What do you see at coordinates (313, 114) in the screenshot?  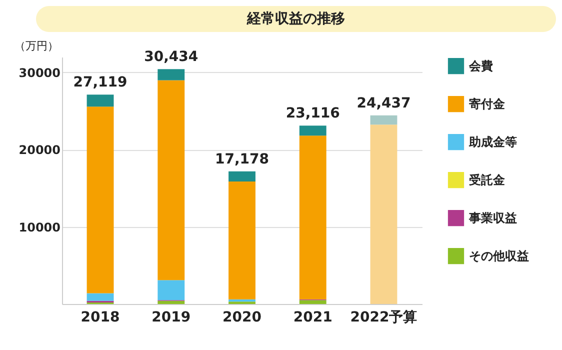 I see `total-label: 23,116` at bounding box center [313, 114].